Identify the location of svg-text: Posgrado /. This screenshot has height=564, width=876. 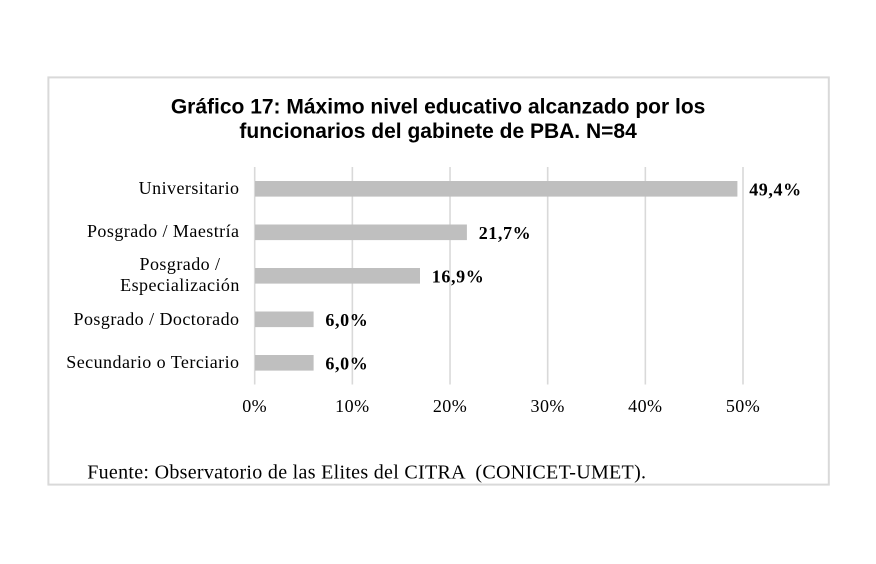
(180, 264).